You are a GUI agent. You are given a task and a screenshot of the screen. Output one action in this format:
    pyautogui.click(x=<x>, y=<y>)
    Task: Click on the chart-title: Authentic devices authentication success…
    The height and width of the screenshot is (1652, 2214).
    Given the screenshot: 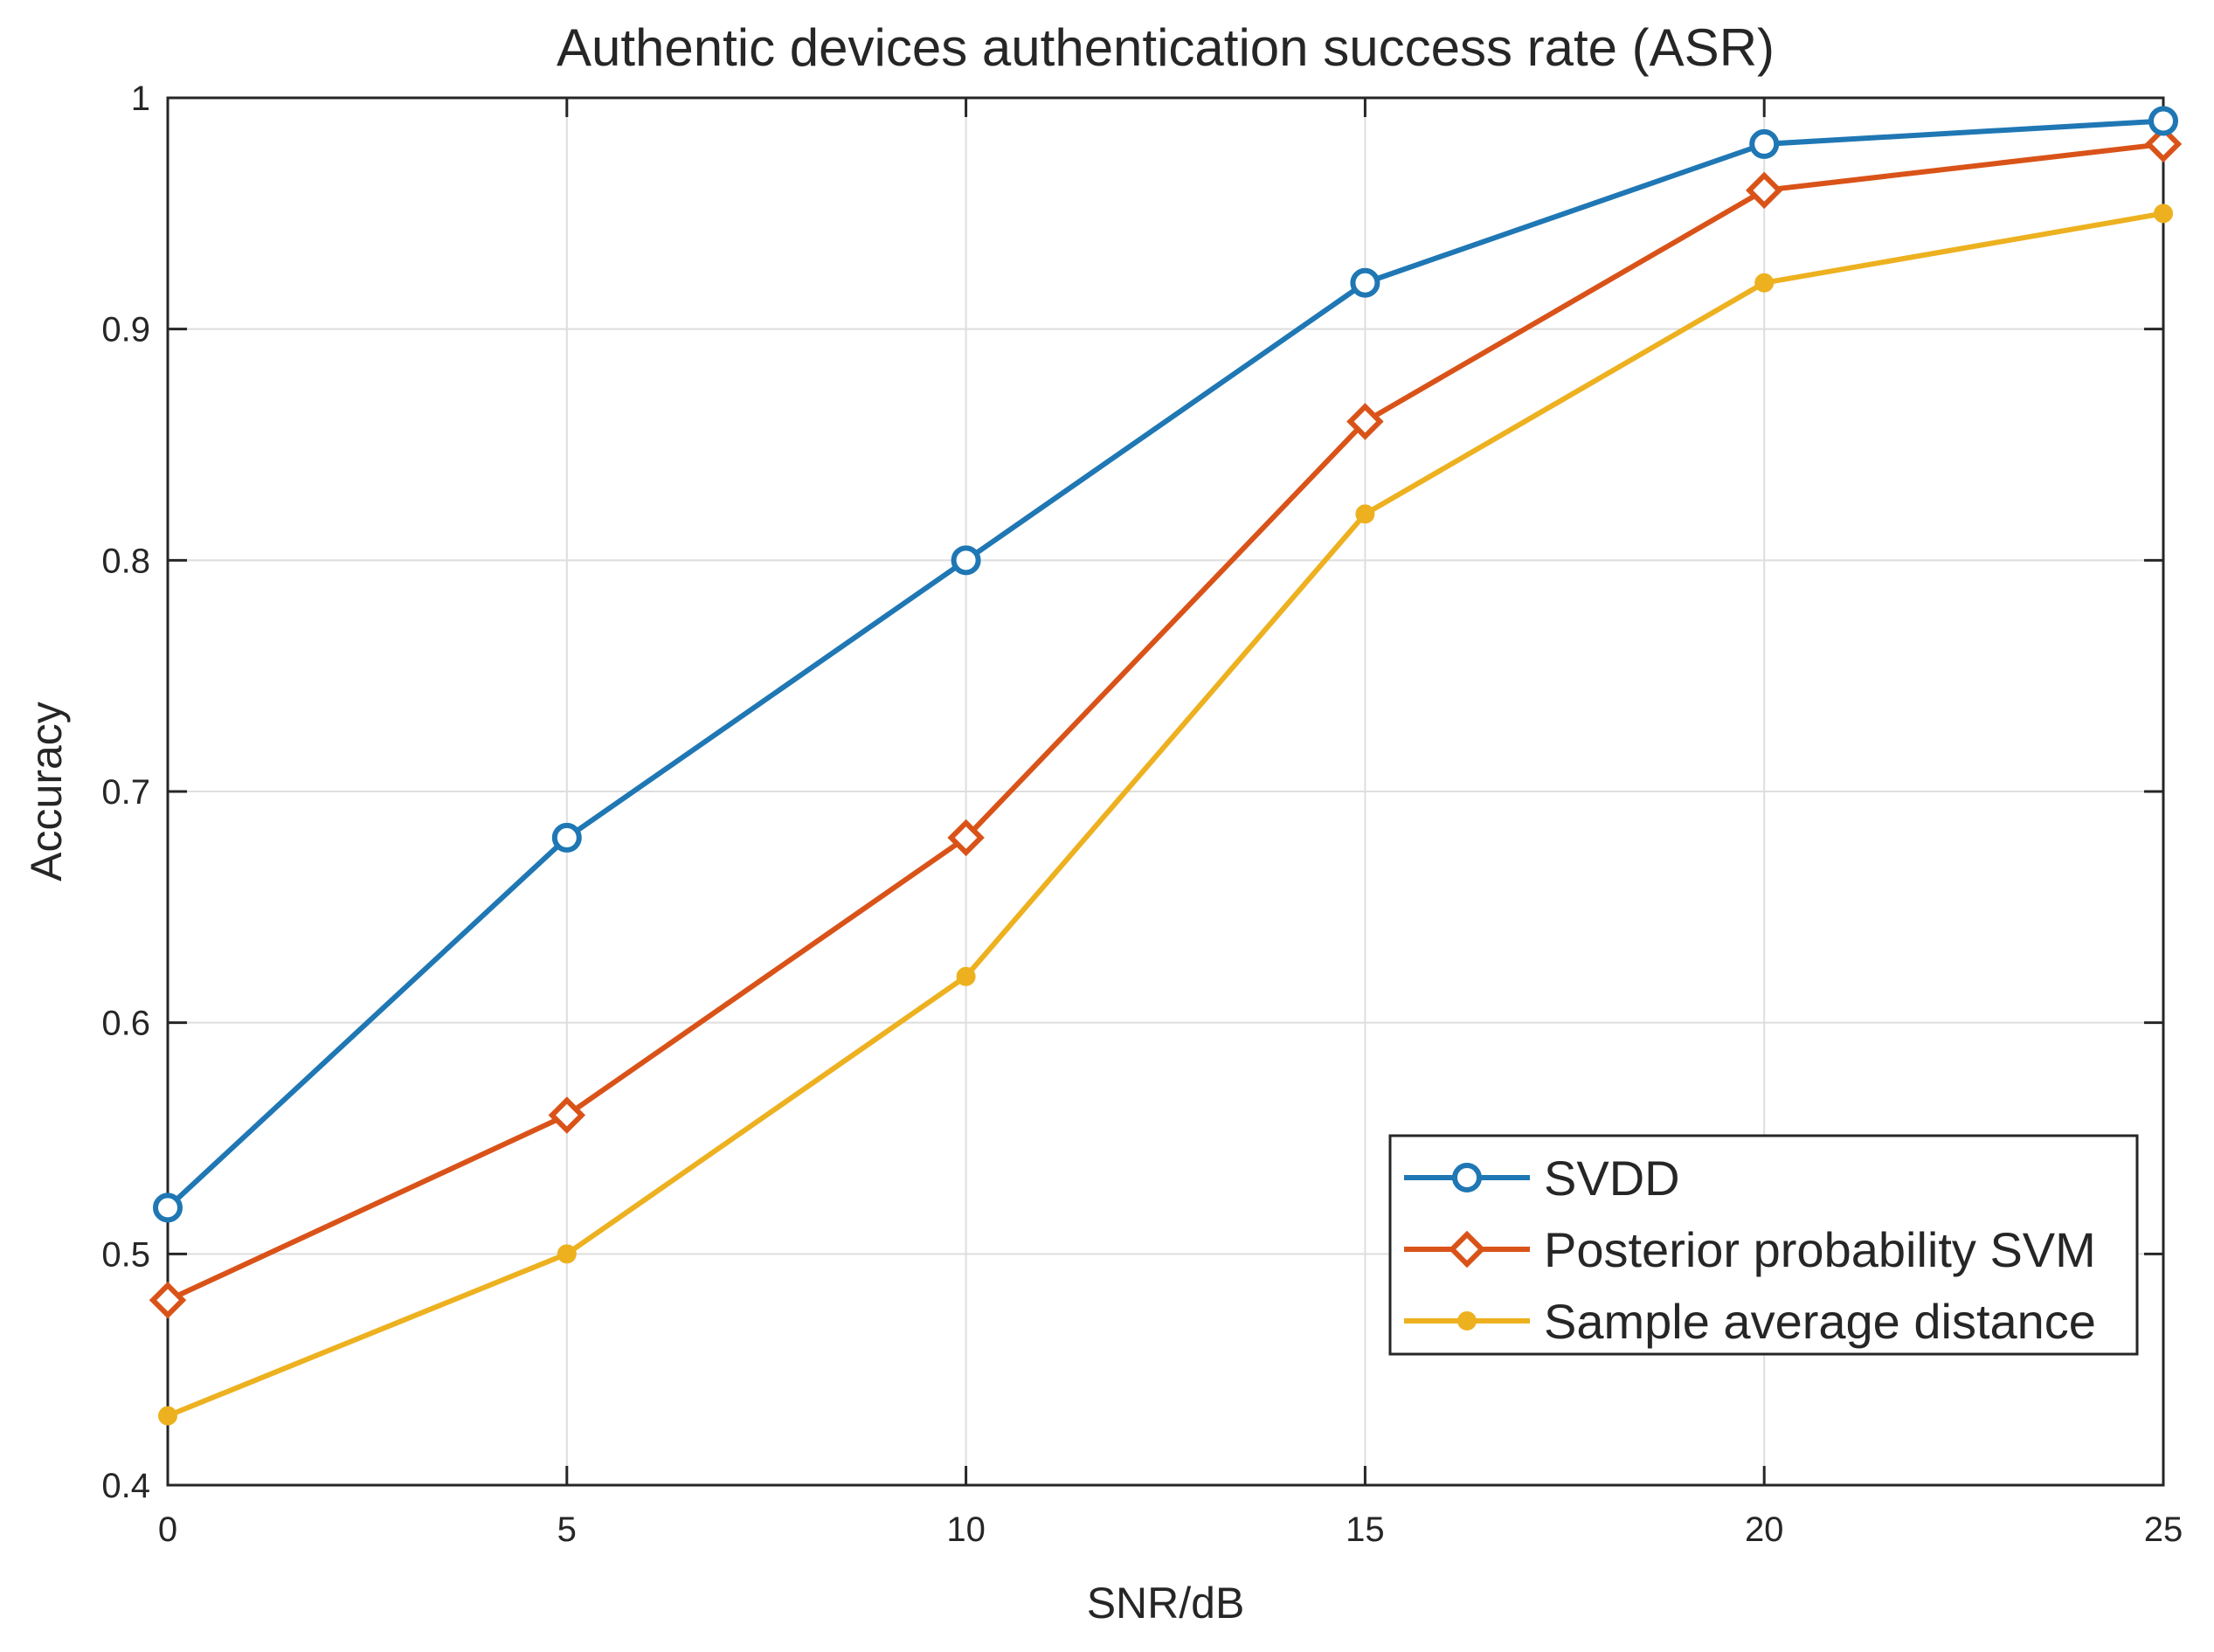 What is the action you would take?
    pyautogui.click(x=1166, y=47)
    